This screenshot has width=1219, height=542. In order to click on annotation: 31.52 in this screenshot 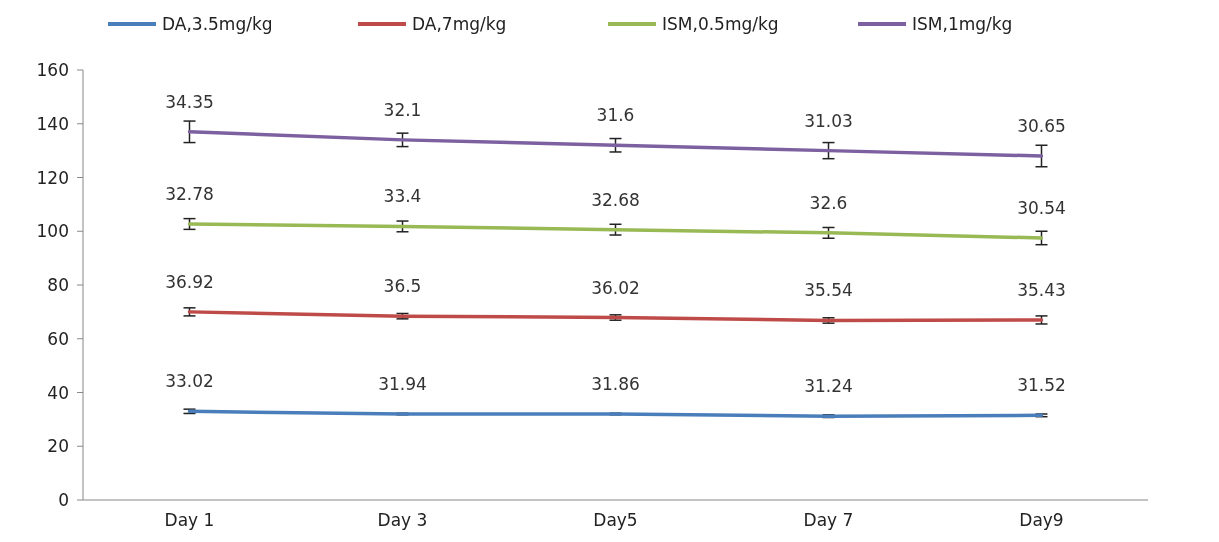, I will do `click(1041, 385)`.